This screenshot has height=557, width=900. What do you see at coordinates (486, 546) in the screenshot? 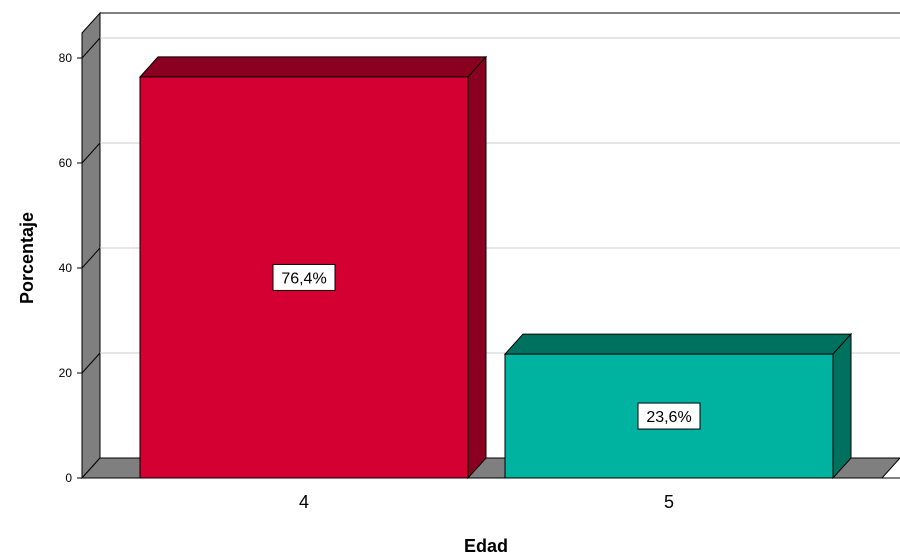
I see `x-axis-title: Edad` at bounding box center [486, 546].